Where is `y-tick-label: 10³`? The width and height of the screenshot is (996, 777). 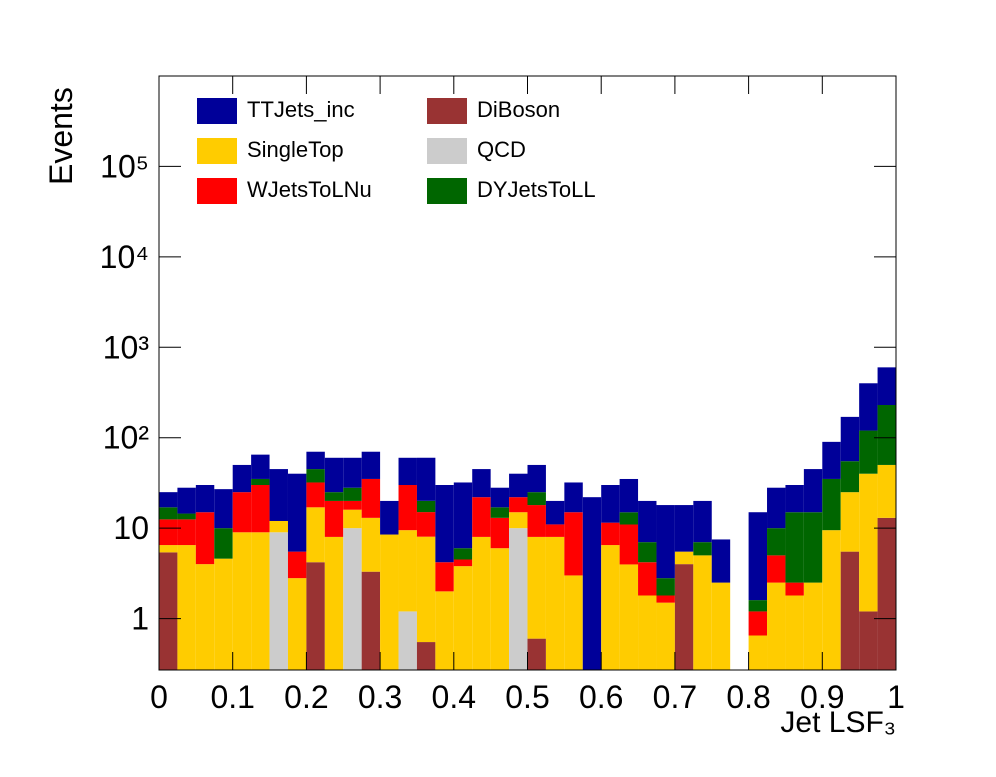 y-tick-label: 10³ is located at coordinates (126, 347).